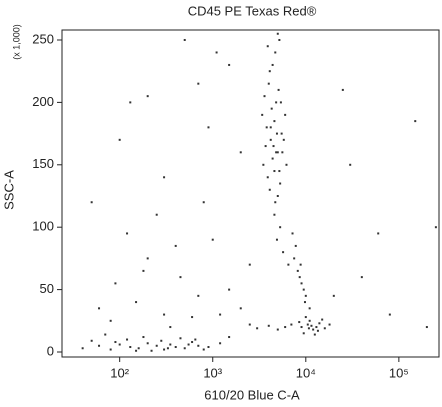 The width and height of the screenshot is (442, 407). What do you see at coordinates (16, 42) in the screenshot?
I see `y-unit-note: (x 1,000)` at bounding box center [16, 42].